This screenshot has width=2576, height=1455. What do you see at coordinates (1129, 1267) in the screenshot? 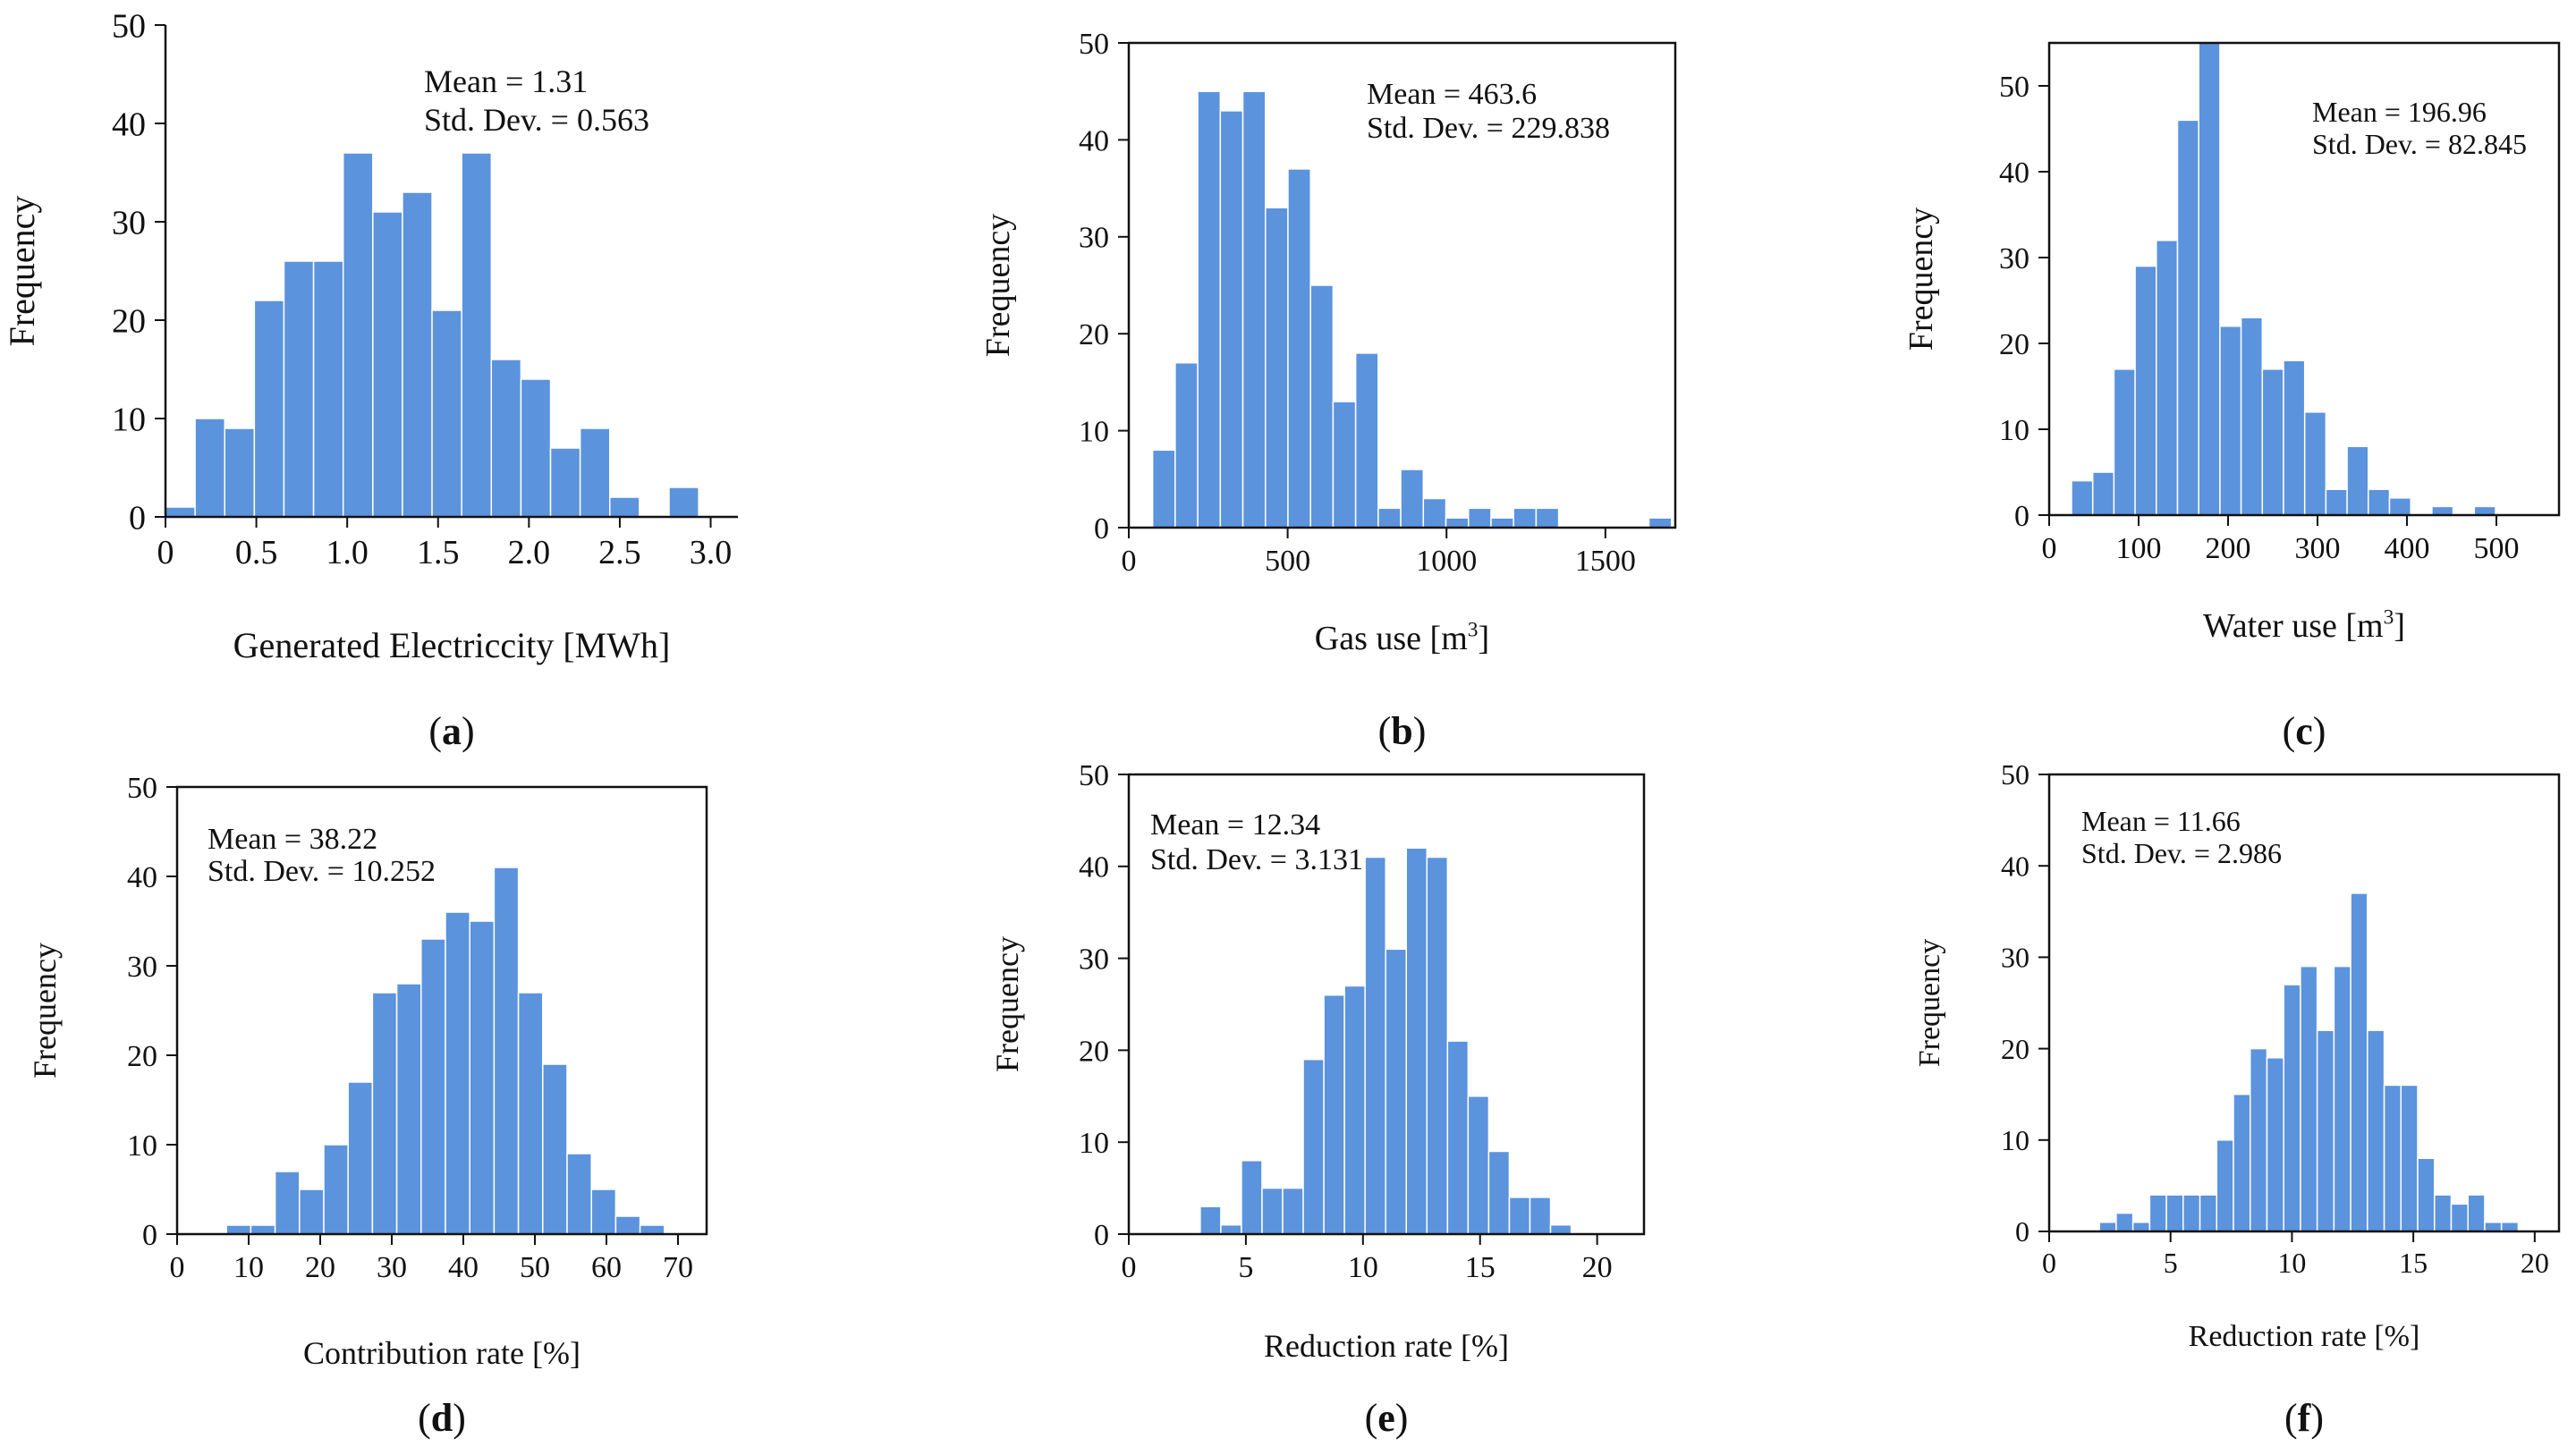
I see `x-tick-label: 0` at bounding box center [1129, 1267].